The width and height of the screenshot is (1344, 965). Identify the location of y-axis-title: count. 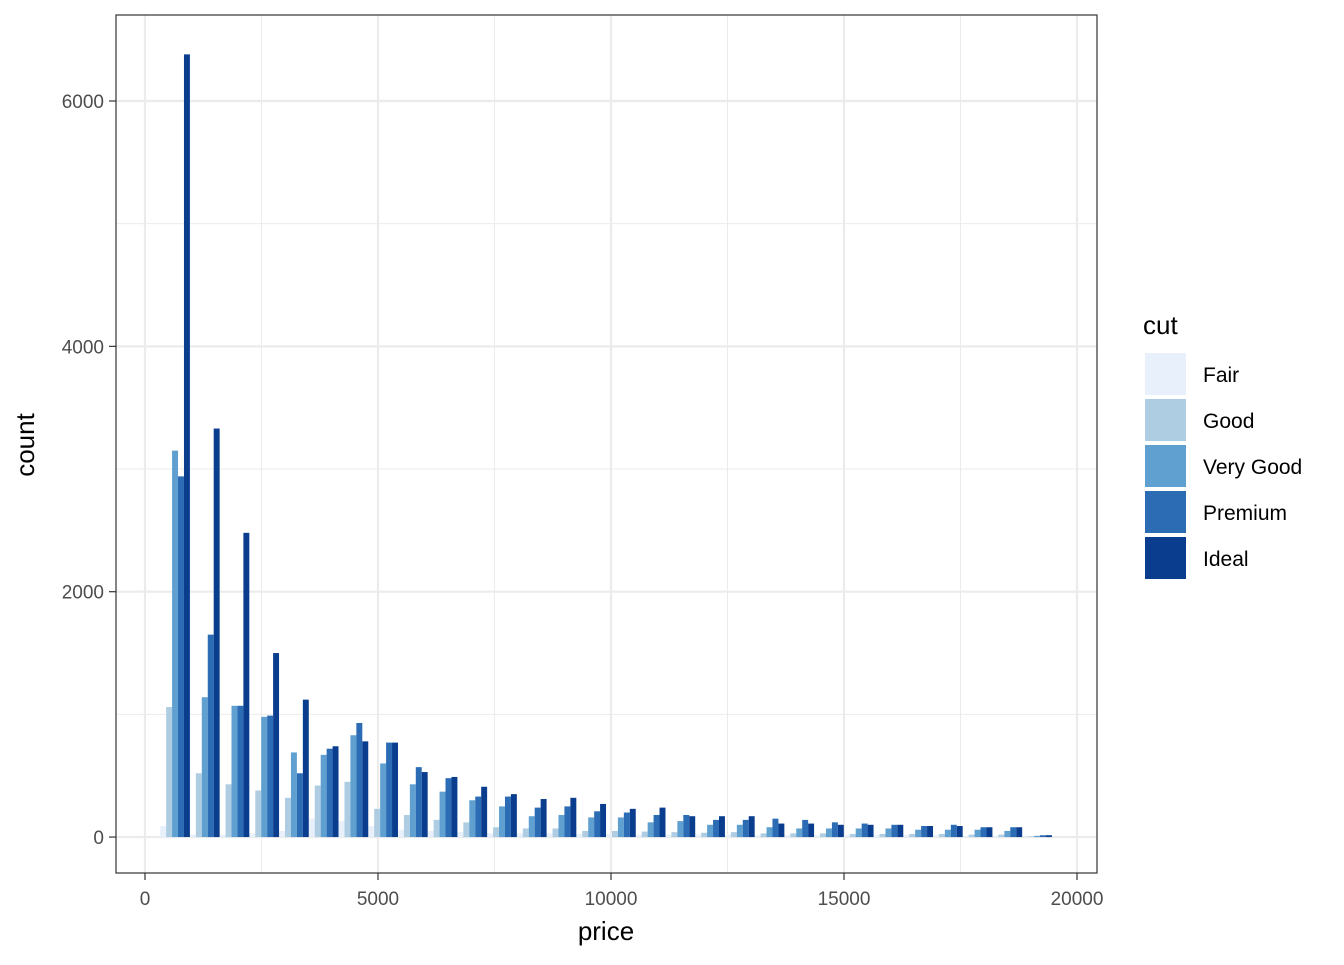
(25, 444).